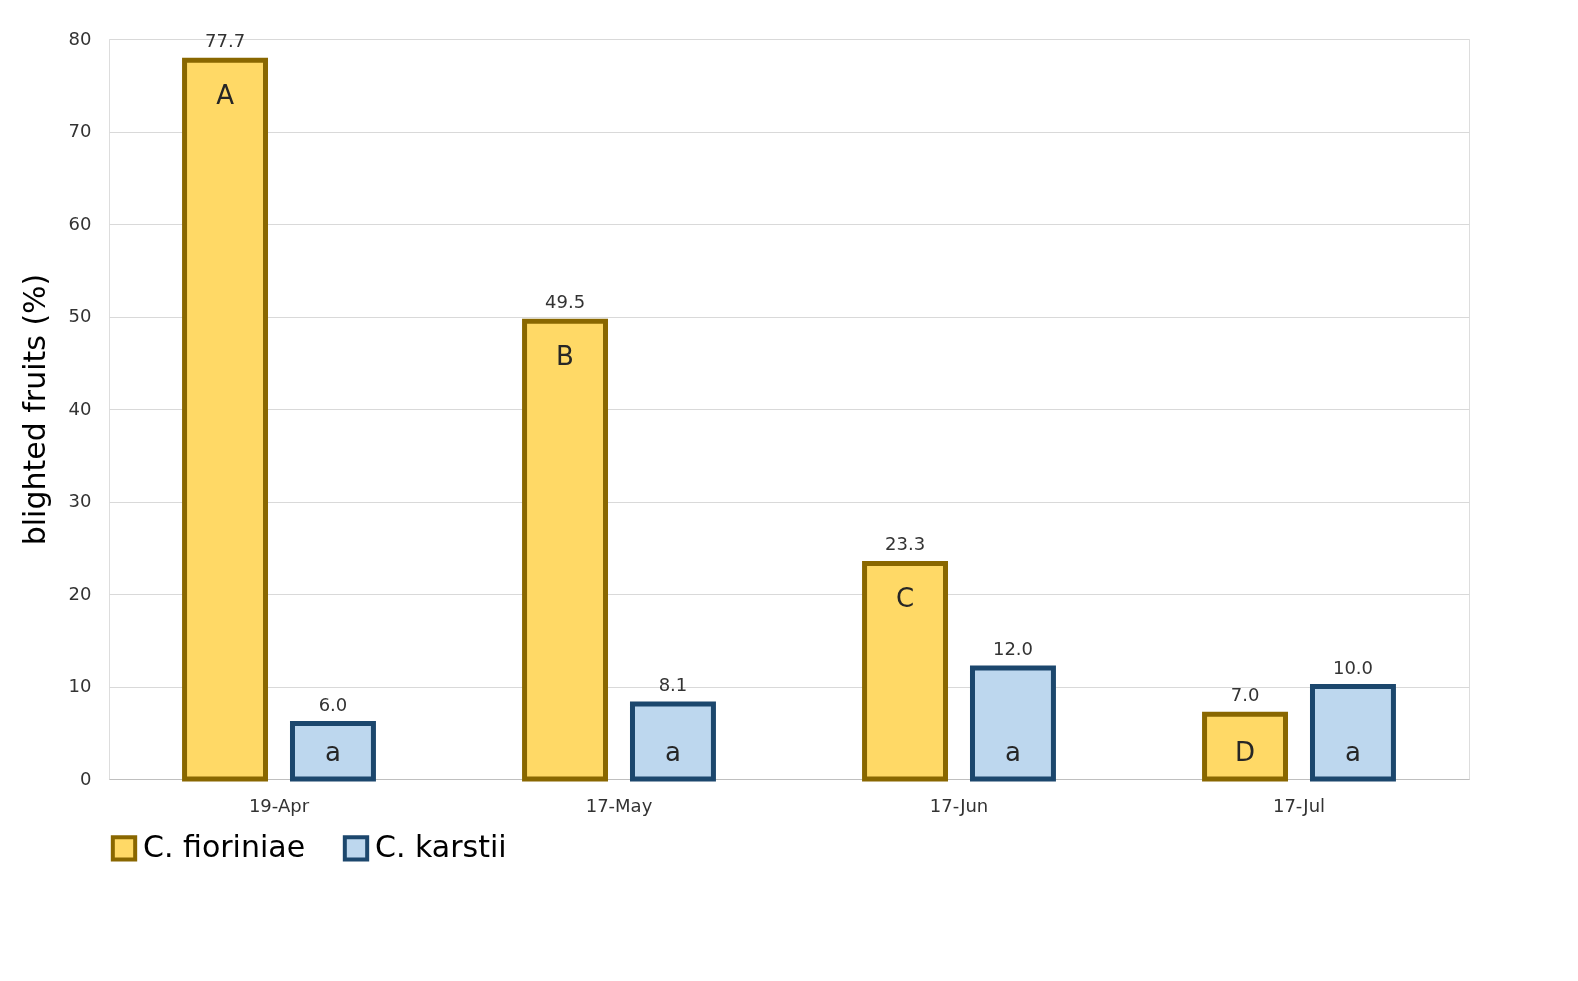 The height and width of the screenshot is (981, 1578). What do you see at coordinates (1245, 752) in the screenshot?
I see `annotation: D` at bounding box center [1245, 752].